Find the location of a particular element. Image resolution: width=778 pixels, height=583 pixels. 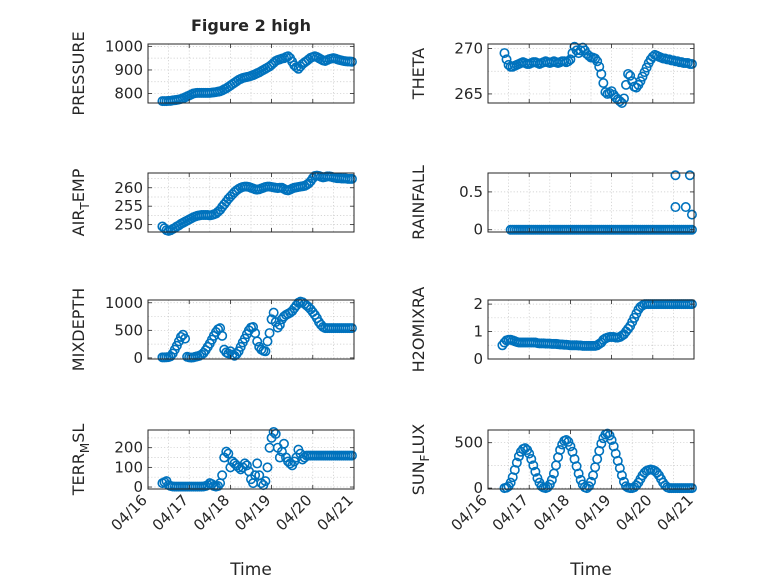

series-mixdepth is located at coordinates (257, 329).